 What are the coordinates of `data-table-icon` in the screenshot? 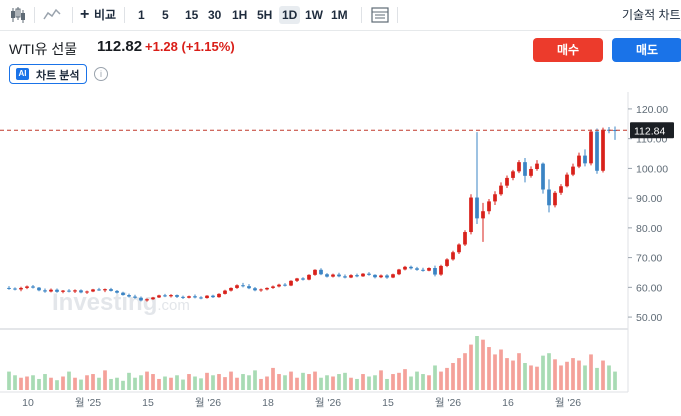 It's located at (380, 15).